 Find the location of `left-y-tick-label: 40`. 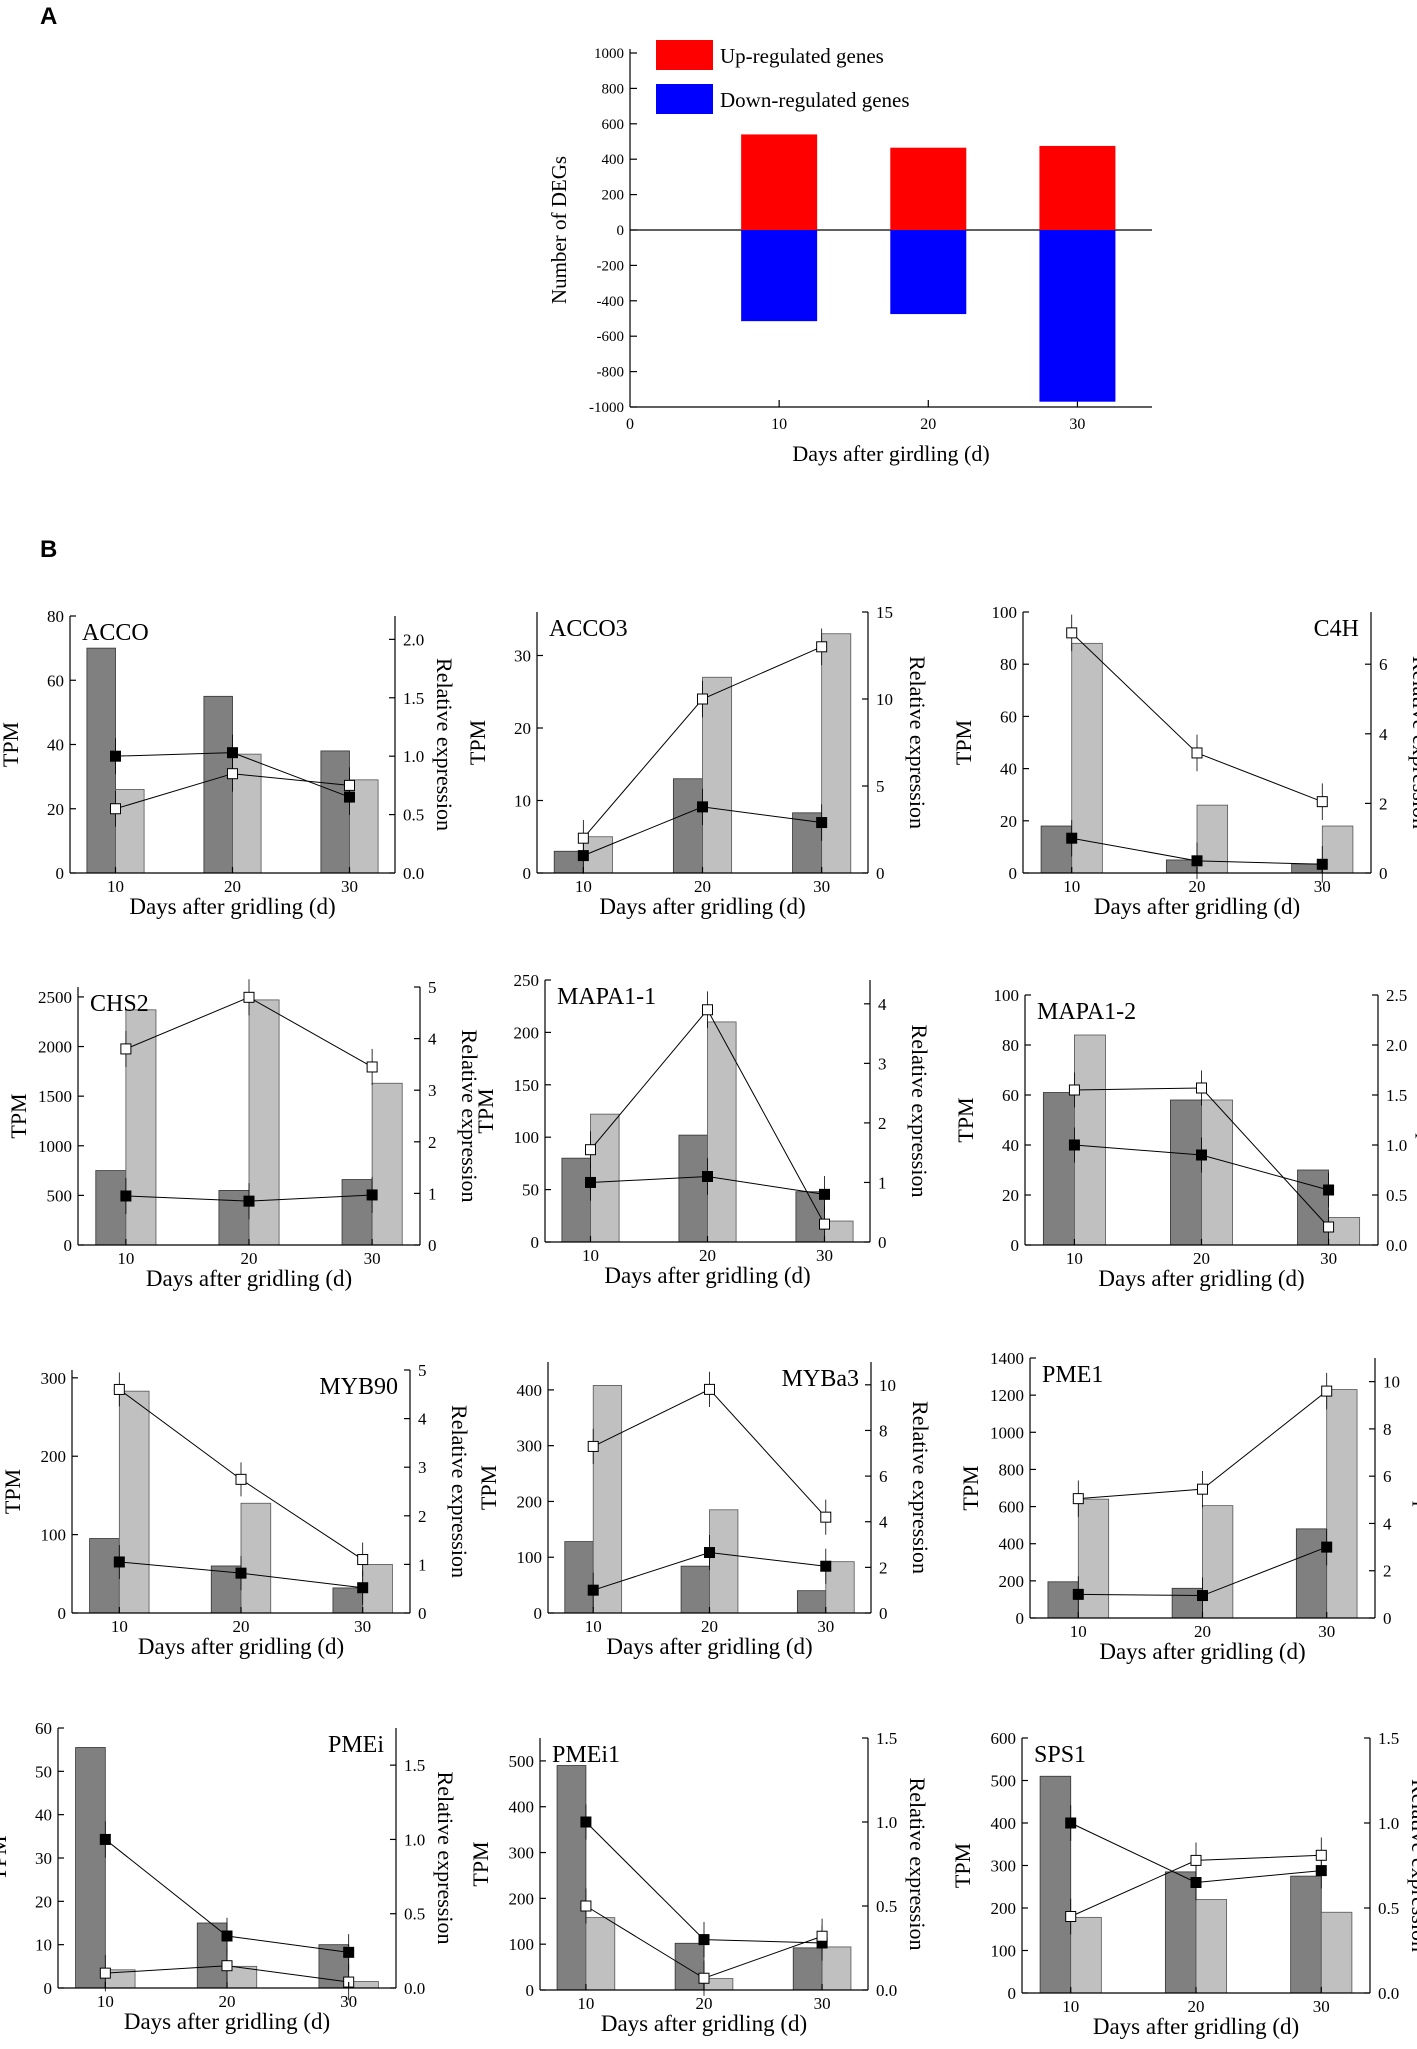

left-y-tick-label: 40 is located at coordinates (1008, 769).